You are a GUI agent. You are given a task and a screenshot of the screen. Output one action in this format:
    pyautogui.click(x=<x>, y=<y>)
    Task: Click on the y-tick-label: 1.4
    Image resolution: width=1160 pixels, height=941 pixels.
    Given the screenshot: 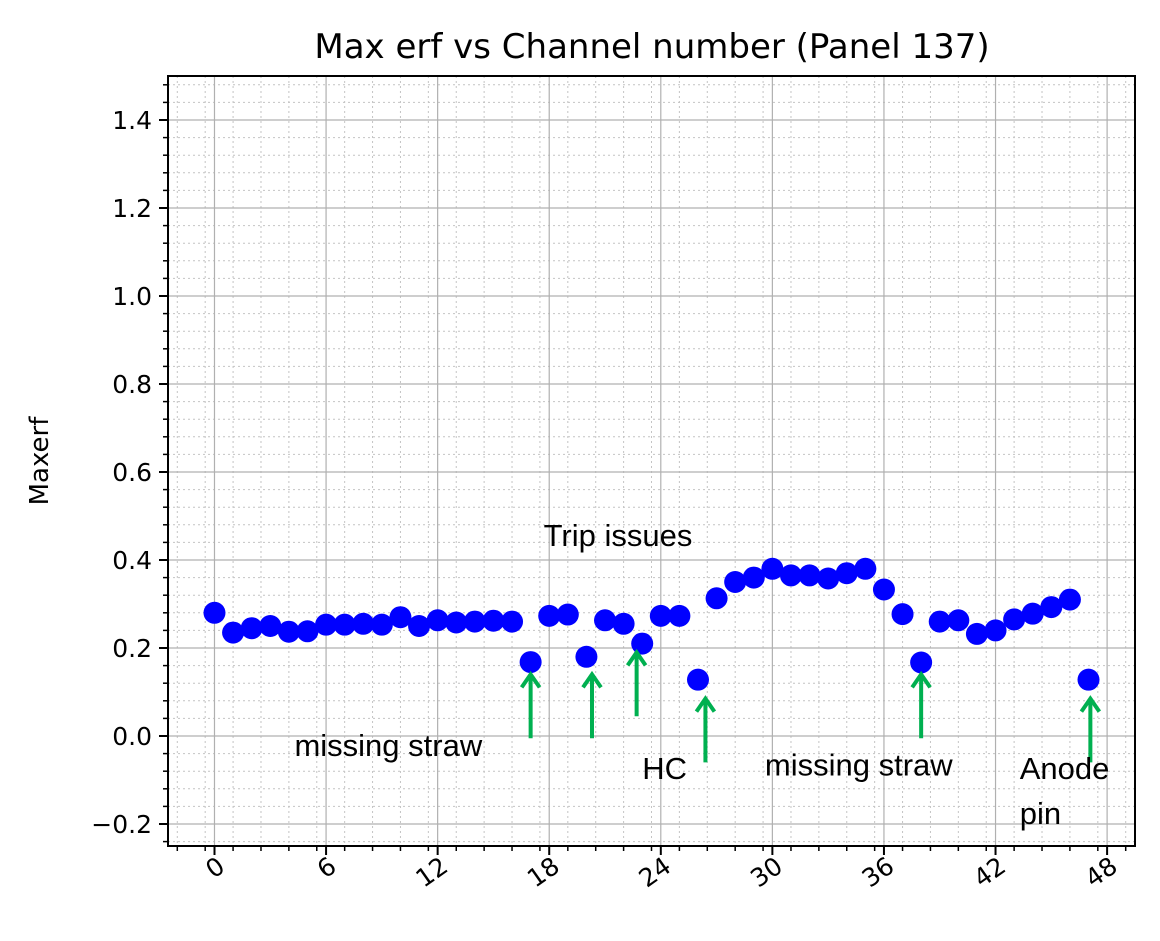 What is the action you would take?
    pyautogui.click(x=132, y=120)
    